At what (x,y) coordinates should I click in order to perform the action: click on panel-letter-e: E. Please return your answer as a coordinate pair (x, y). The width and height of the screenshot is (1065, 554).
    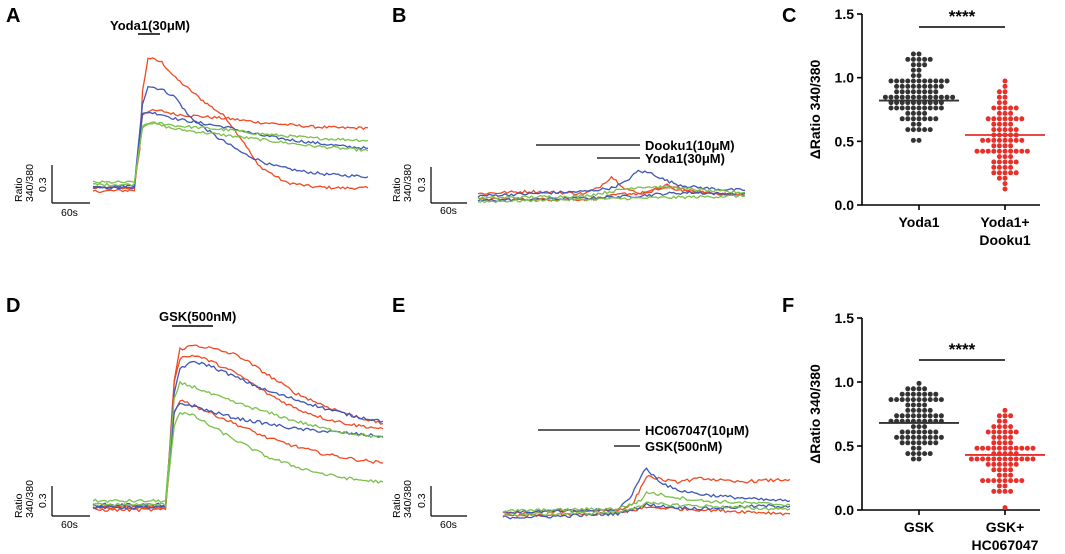
    Looking at the image, I should click on (398, 306).